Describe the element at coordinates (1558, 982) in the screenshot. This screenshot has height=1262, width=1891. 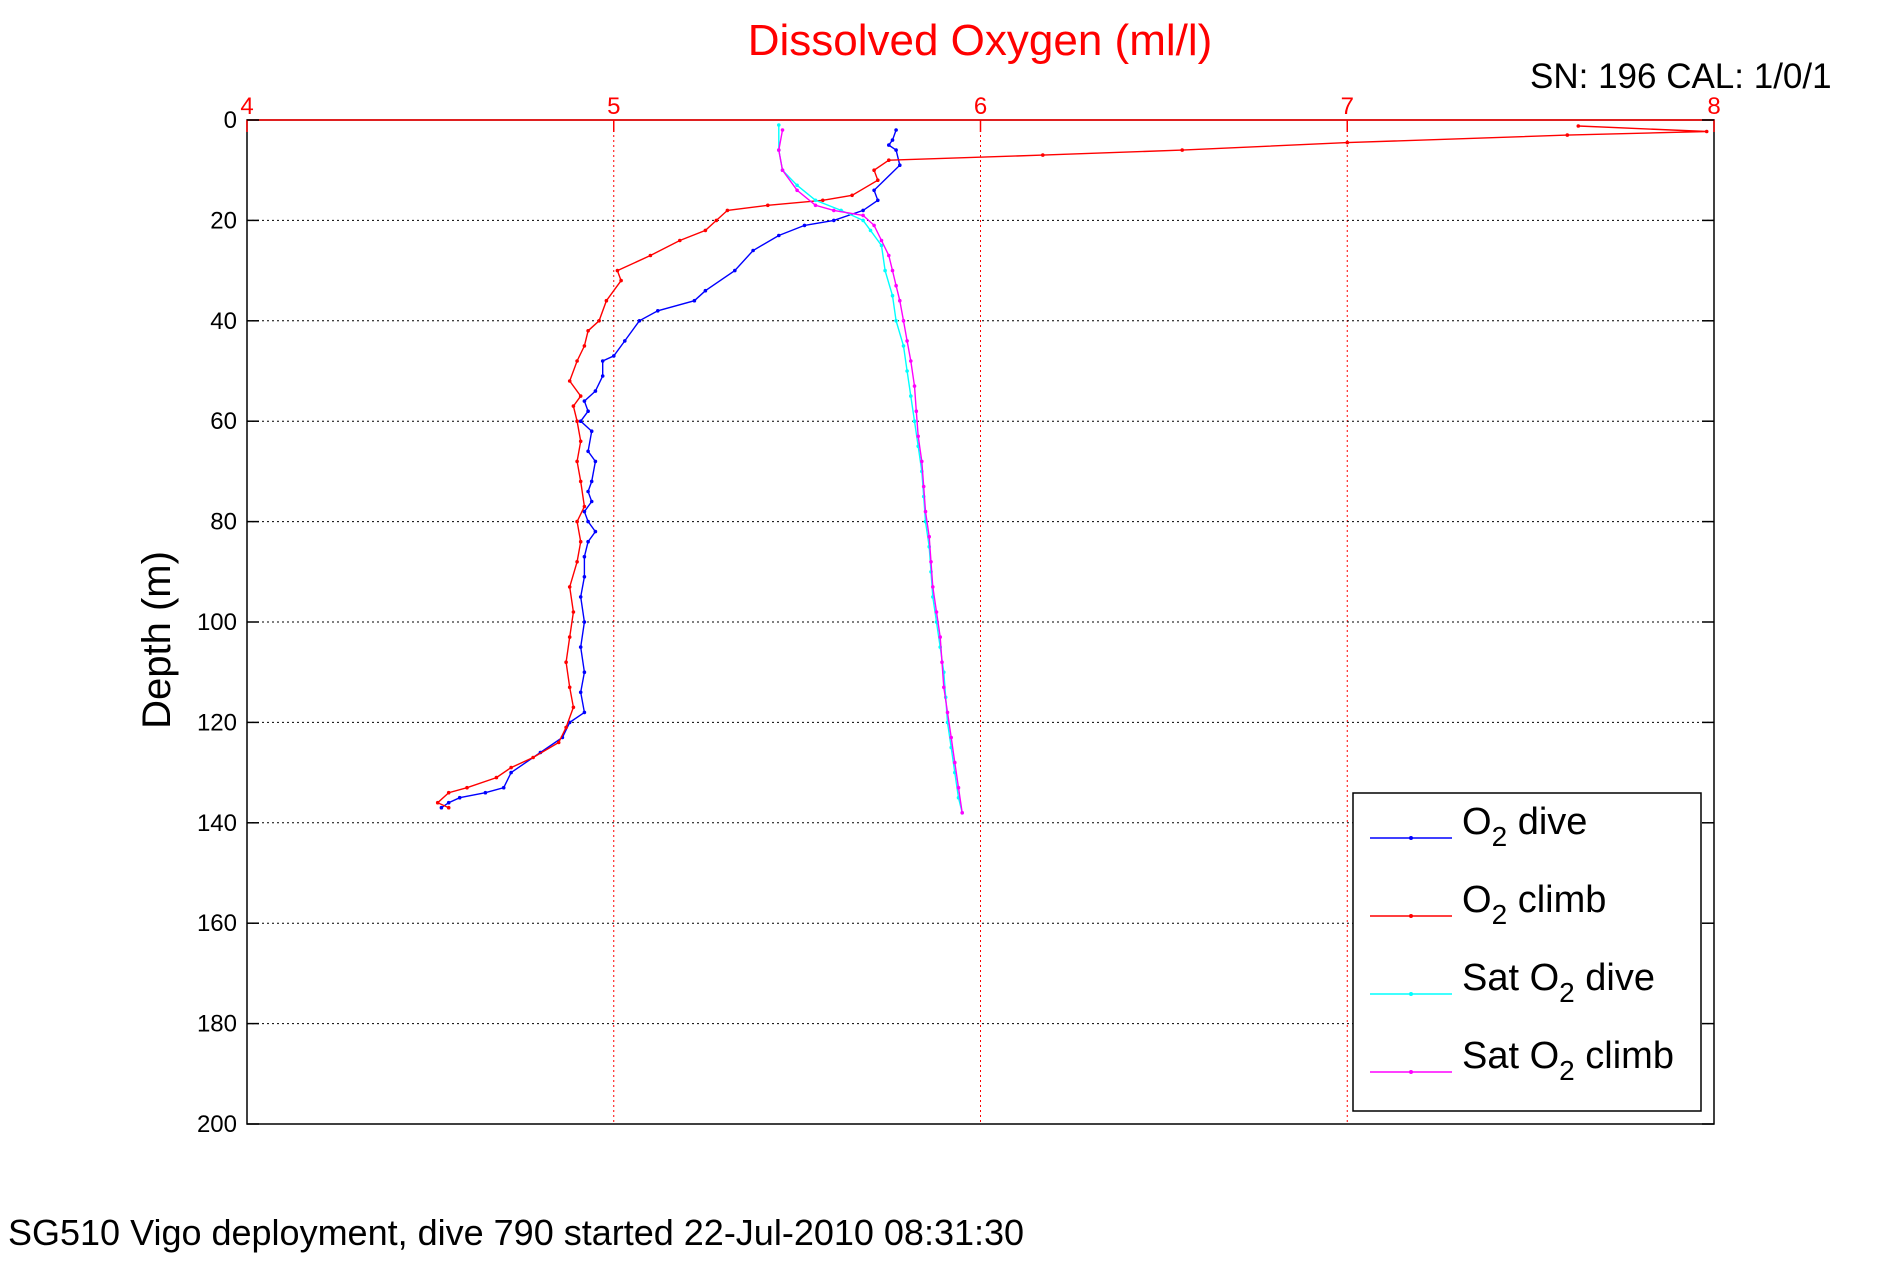
I see `legend-label: Sat O2 dive` at that location.